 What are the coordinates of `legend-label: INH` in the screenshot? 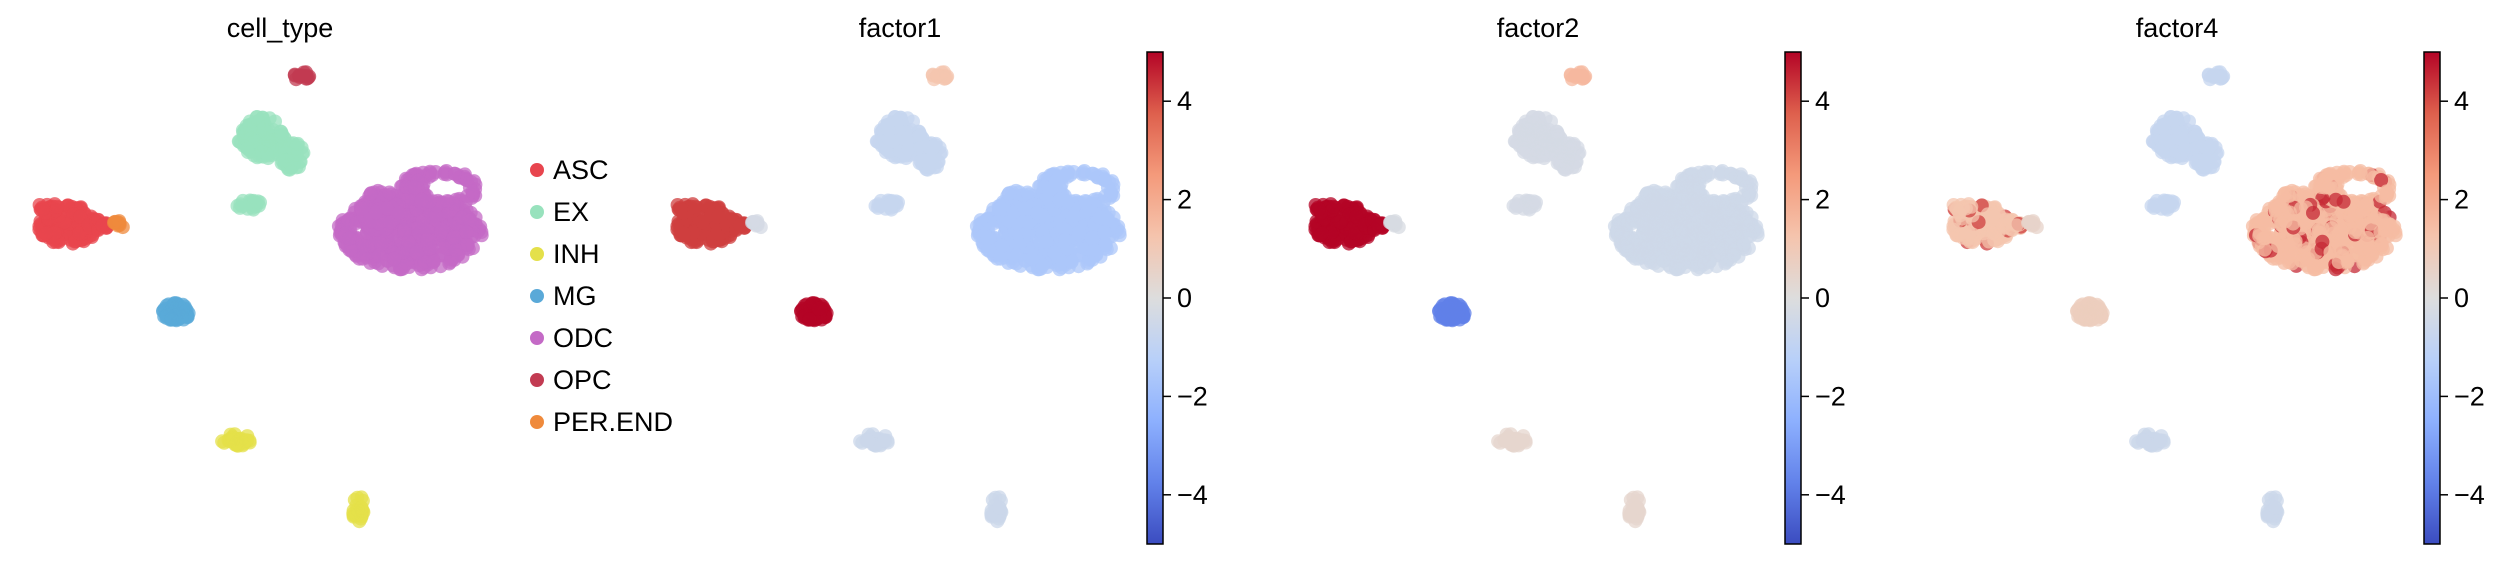 It's located at (576, 254).